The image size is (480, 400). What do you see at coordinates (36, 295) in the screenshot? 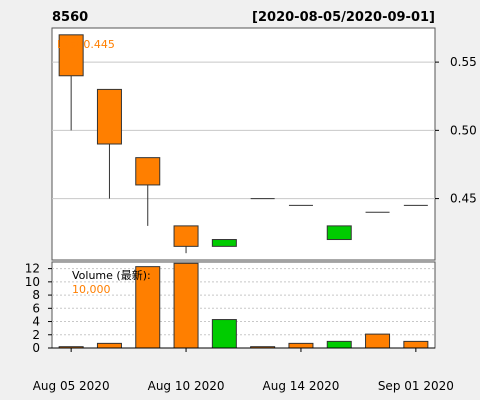
I see `volume-tick-label: 8` at bounding box center [36, 295].